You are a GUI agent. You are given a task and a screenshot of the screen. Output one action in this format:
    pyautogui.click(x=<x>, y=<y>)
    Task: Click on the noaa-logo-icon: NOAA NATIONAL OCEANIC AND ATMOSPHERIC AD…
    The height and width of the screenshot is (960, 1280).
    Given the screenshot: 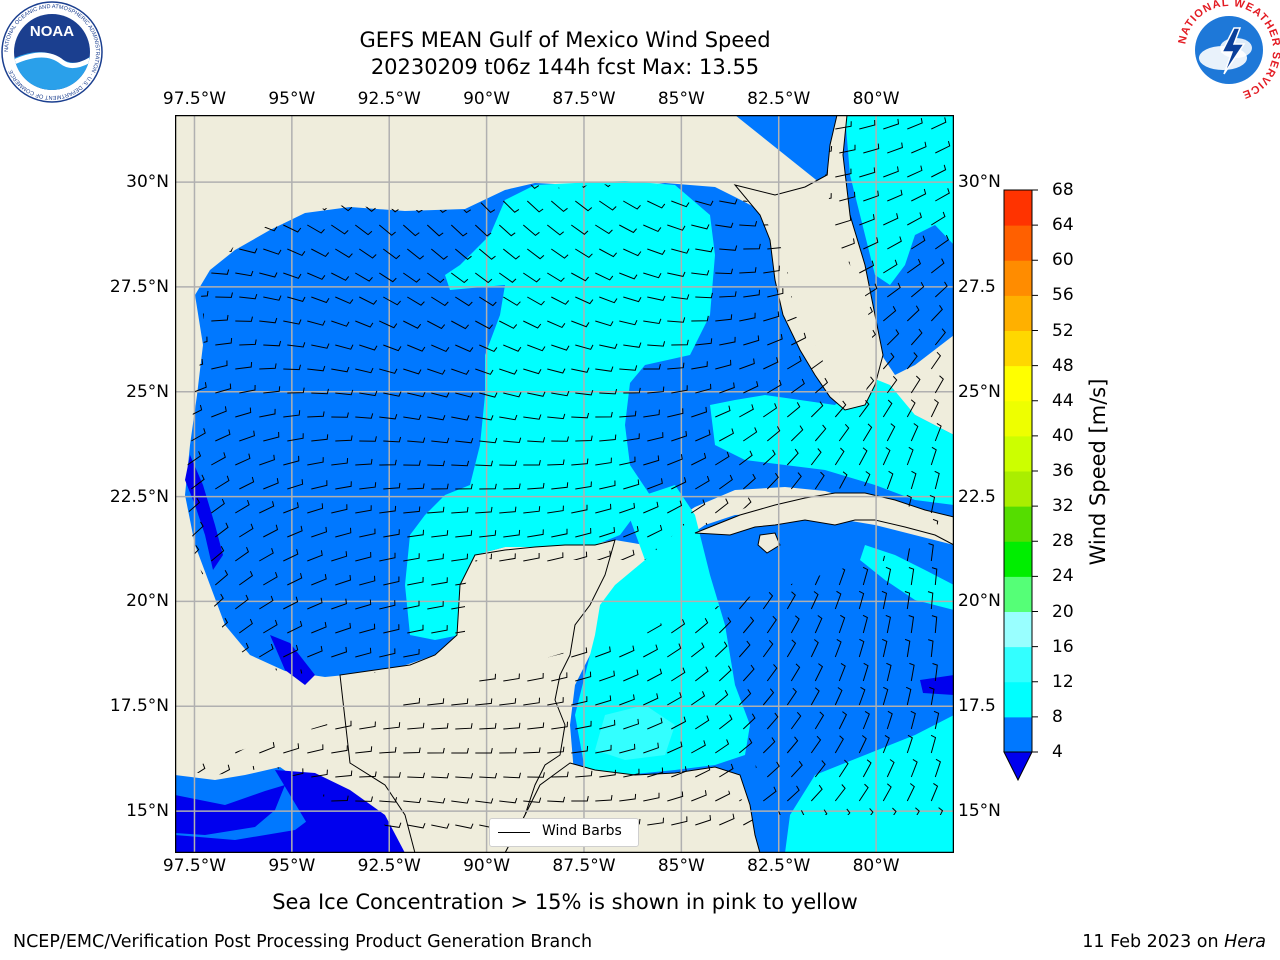 What is the action you would take?
    pyautogui.click(x=52, y=52)
    